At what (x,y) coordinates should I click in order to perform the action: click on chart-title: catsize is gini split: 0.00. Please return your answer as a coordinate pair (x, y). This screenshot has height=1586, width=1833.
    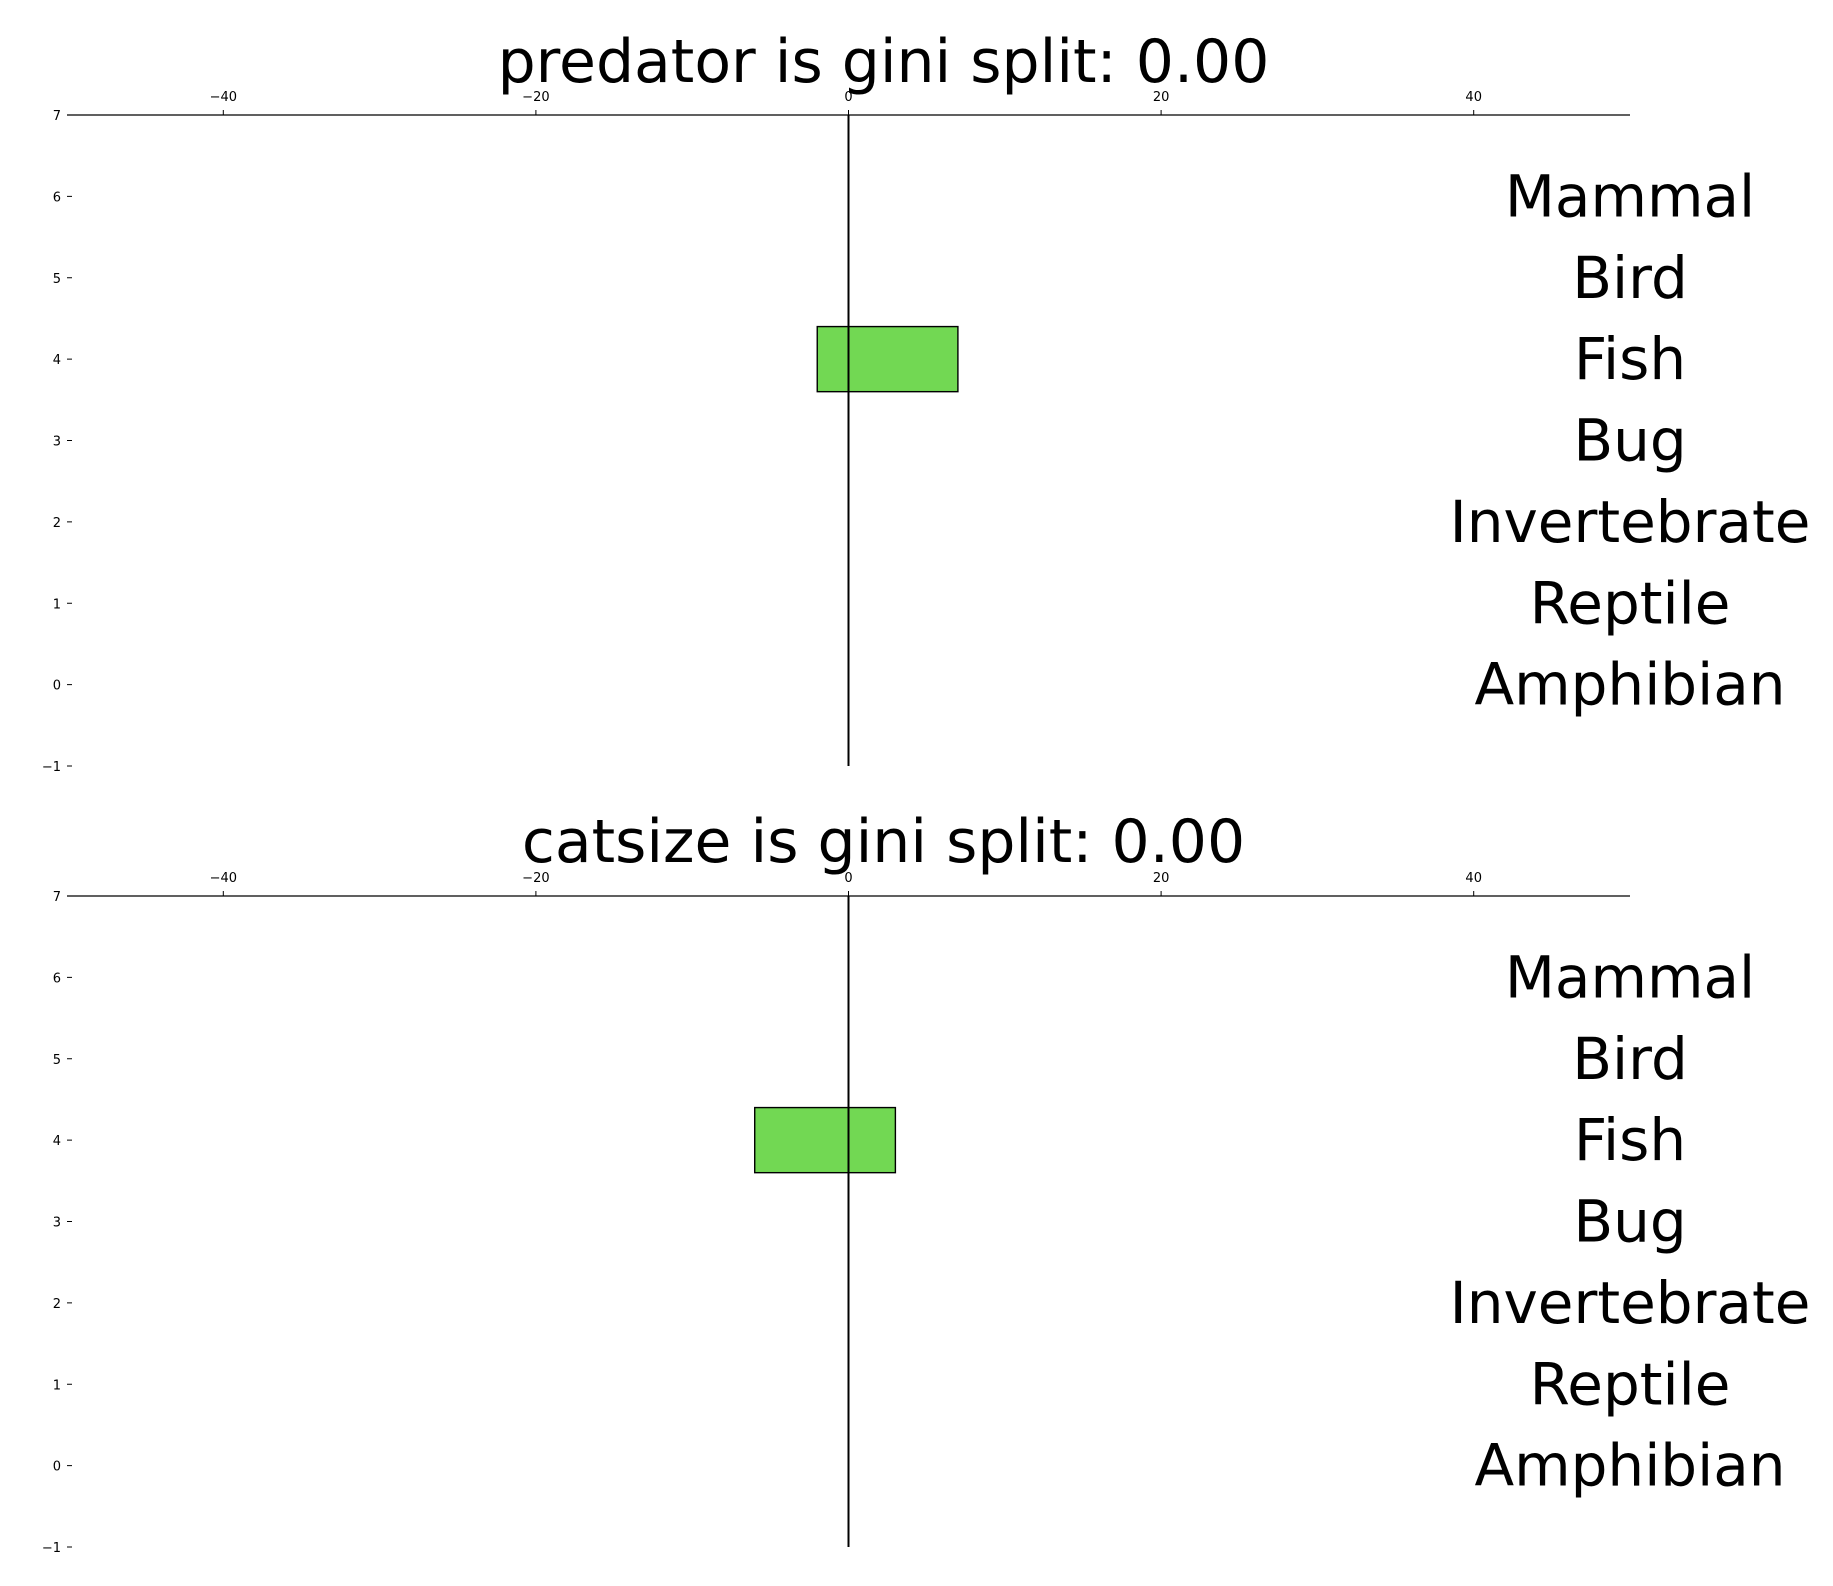
    Looking at the image, I should click on (883, 842).